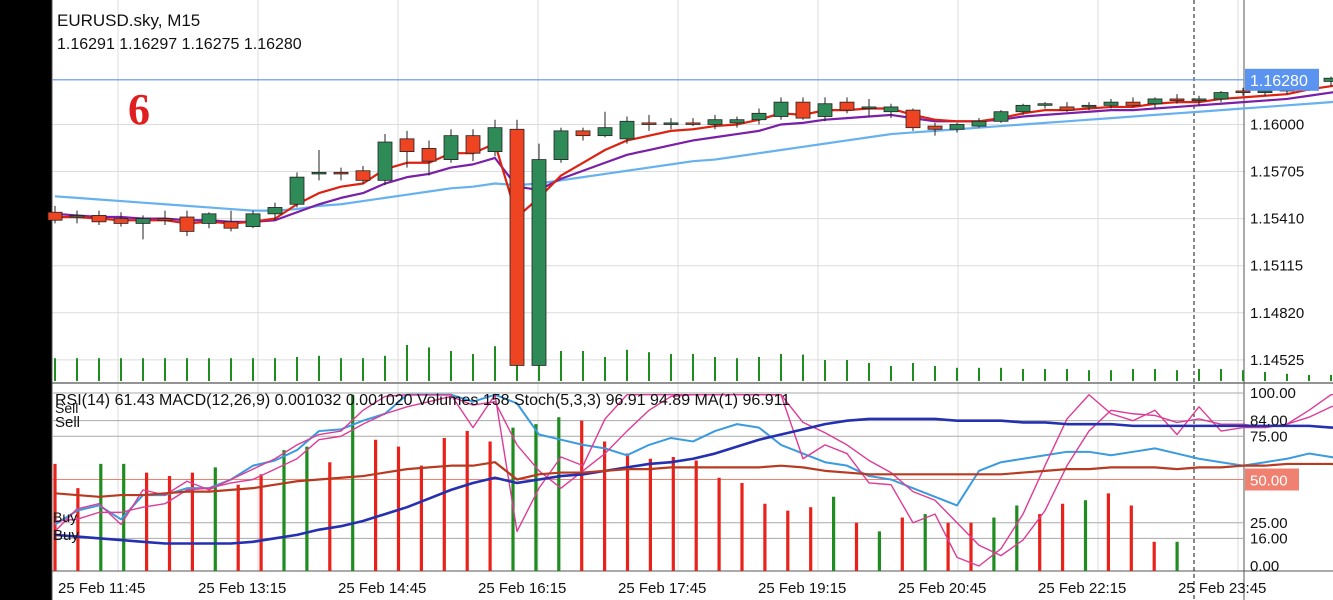 This screenshot has height=600, width=1333. I want to click on time-tick-label: 25 Feb 16:15, so click(522, 588).